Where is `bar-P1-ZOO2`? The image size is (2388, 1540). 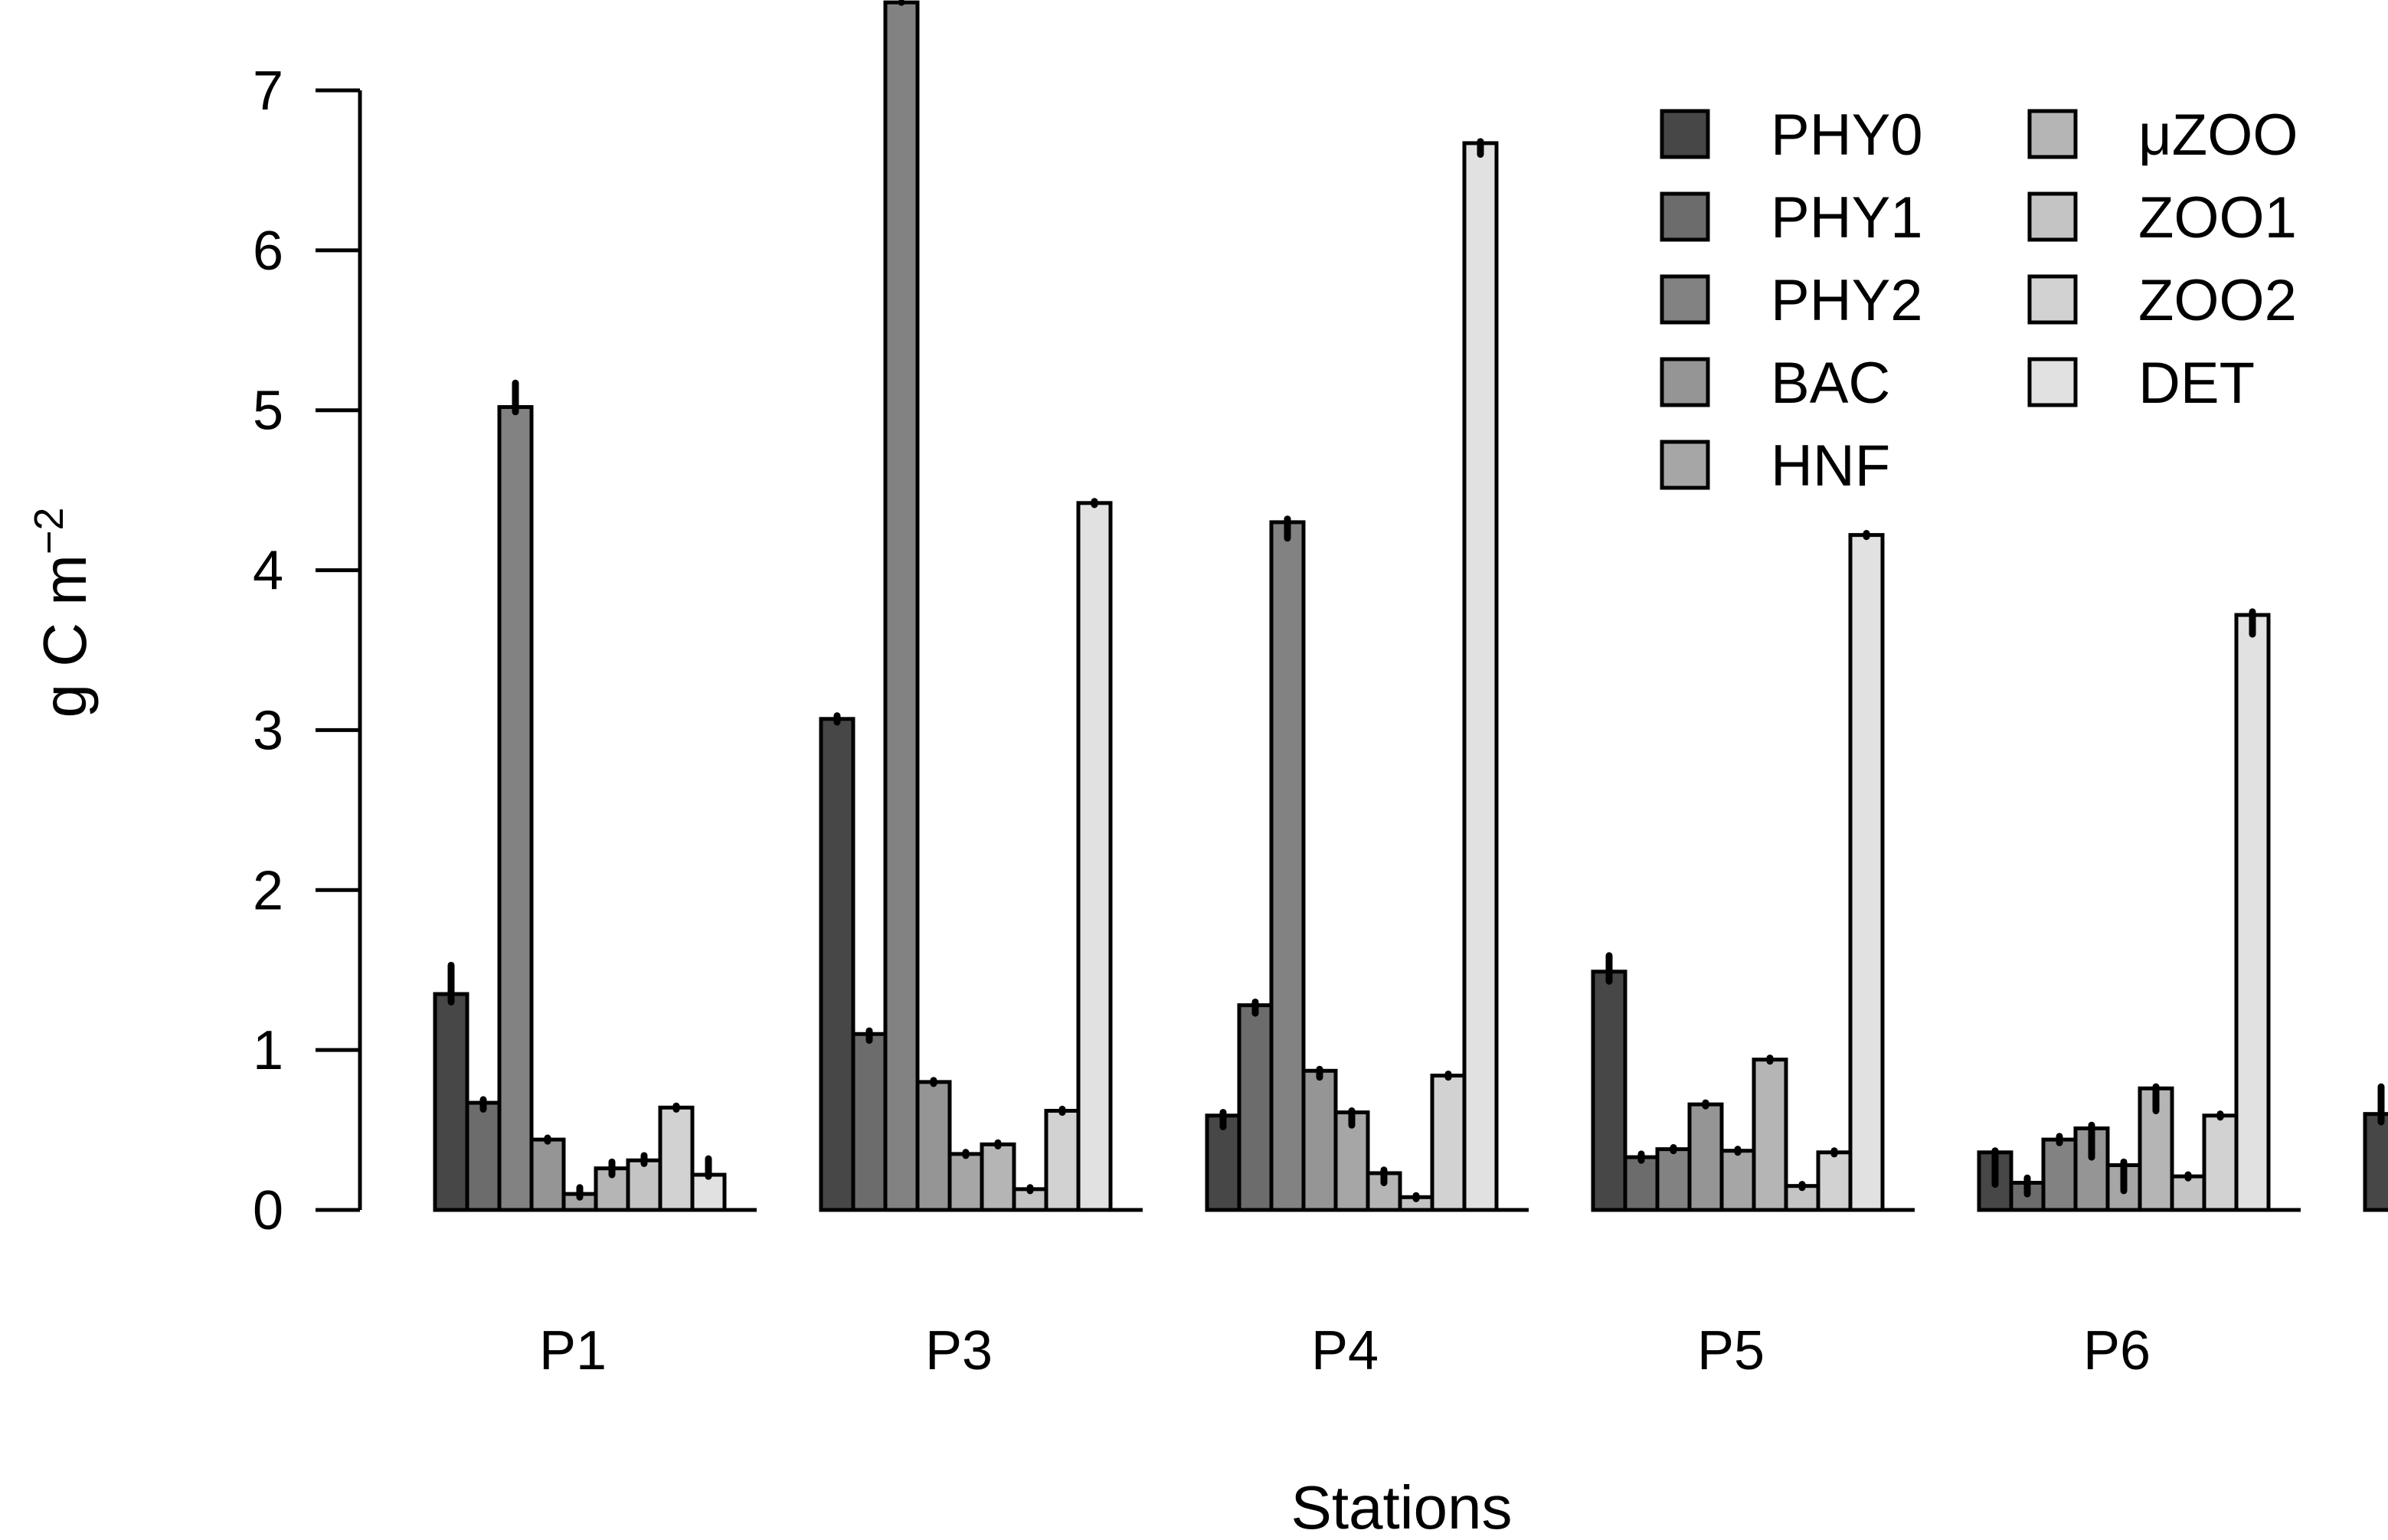
bar-P1-ZOO2 is located at coordinates (676, 1158).